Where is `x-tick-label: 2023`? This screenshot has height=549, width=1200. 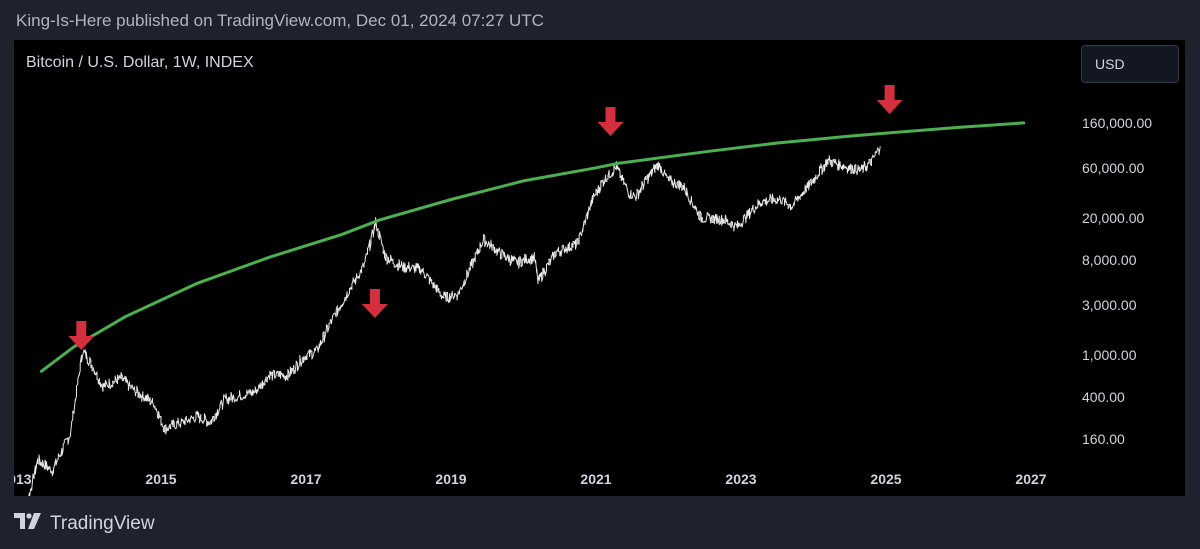
x-tick-label: 2023 is located at coordinates (740, 479).